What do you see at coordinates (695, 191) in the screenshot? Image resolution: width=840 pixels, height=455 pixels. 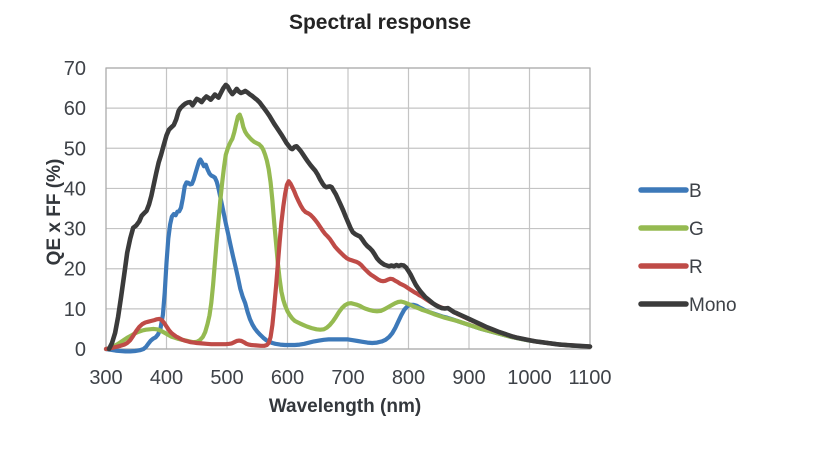 I see `legend-label-B: B` at bounding box center [695, 191].